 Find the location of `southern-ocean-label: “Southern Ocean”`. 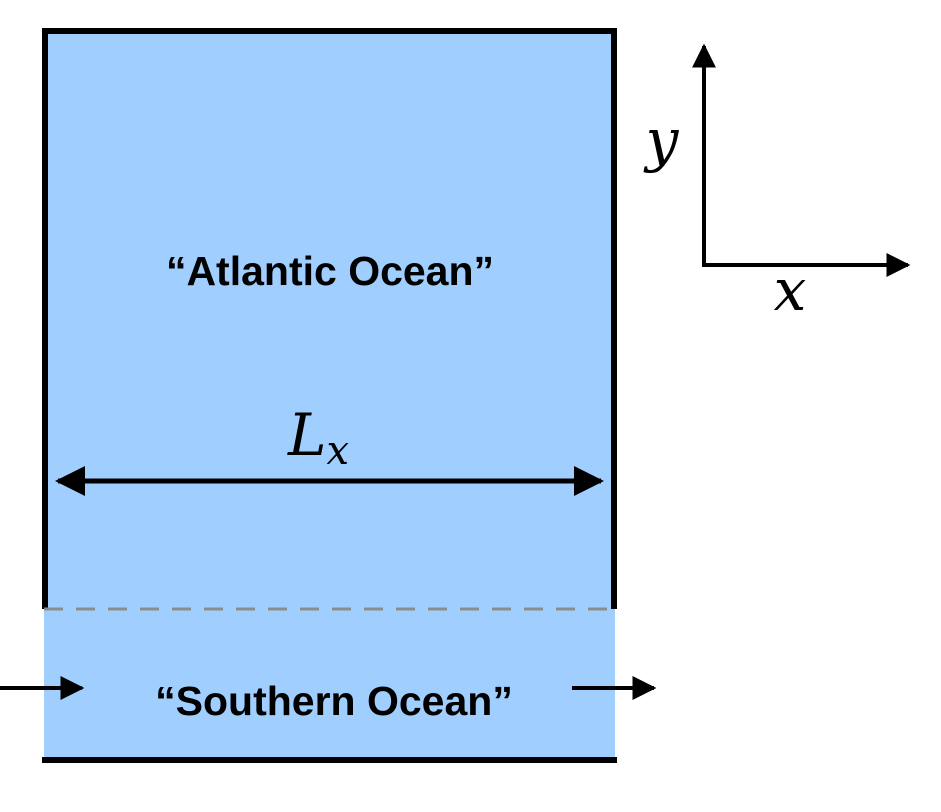

southern-ocean-label: “Southern Ocean” is located at coordinates (334, 701).